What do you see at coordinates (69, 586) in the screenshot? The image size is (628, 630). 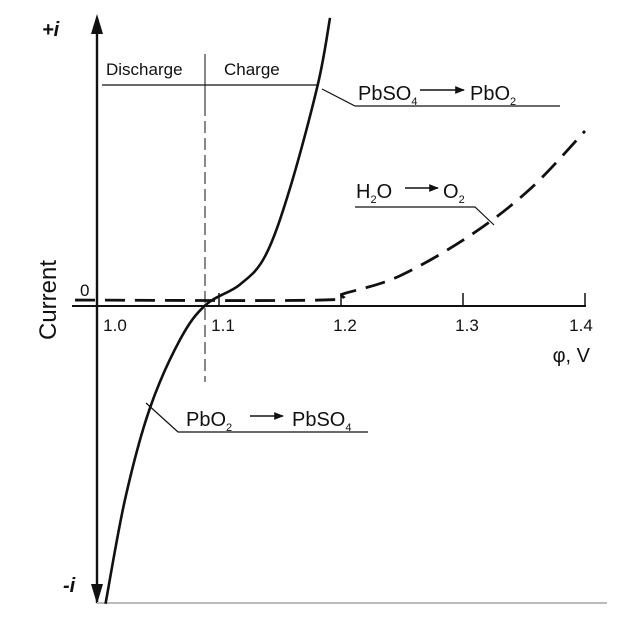 I see `y-neg-label: -i` at bounding box center [69, 586].